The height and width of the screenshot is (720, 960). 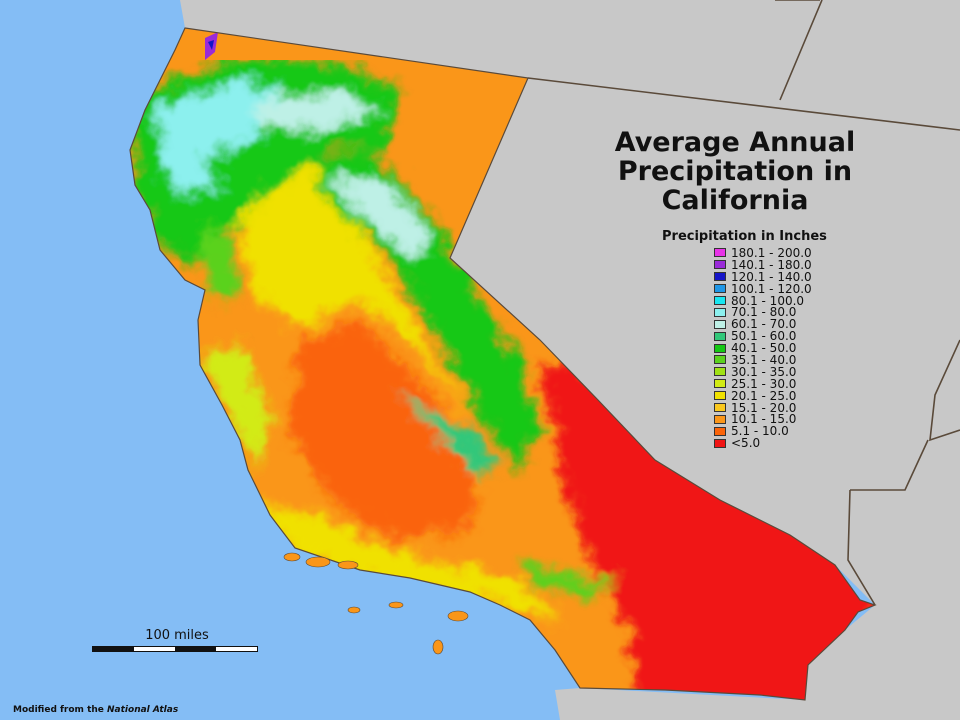 What do you see at coordinates (823, 277) in the screenshot?
I see `legend-item: 120.1 - 140.0` at bounding box center [823, 277].